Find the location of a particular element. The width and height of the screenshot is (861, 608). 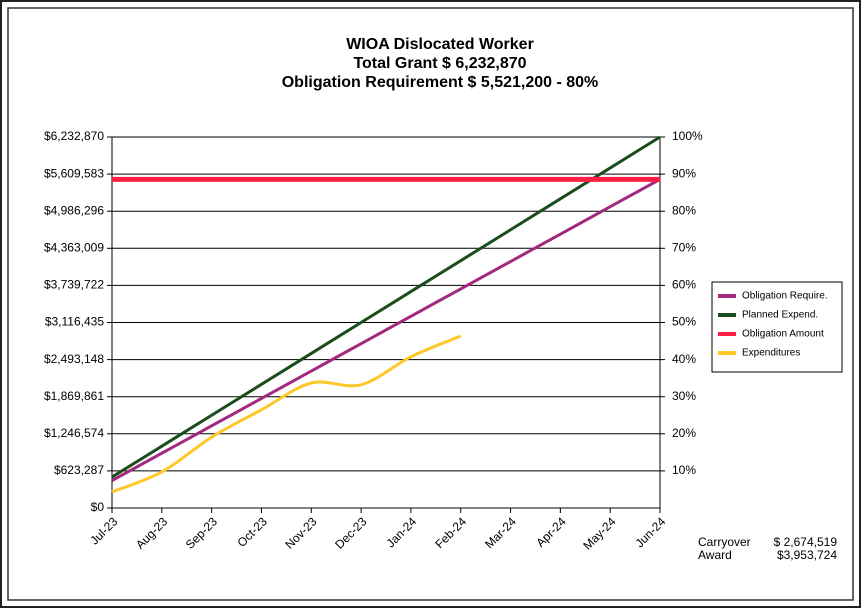

y-tick-label: $623,287 is located at coordinates (79, 470).